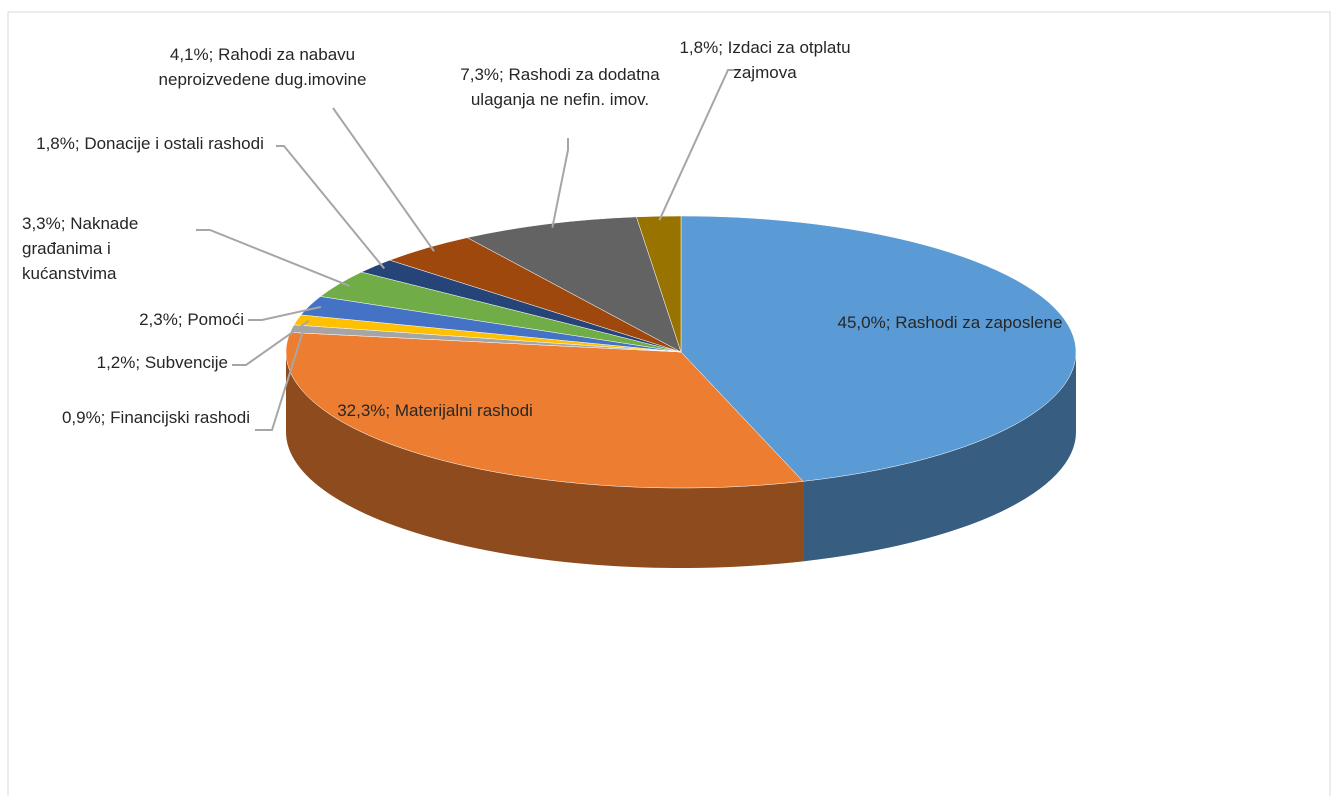 This screenshot has height=796, width=1338. Describe the element at coordinates (979, 322) in the screenshot. I see `category-label: Rashodi za zaposlene` at that location.